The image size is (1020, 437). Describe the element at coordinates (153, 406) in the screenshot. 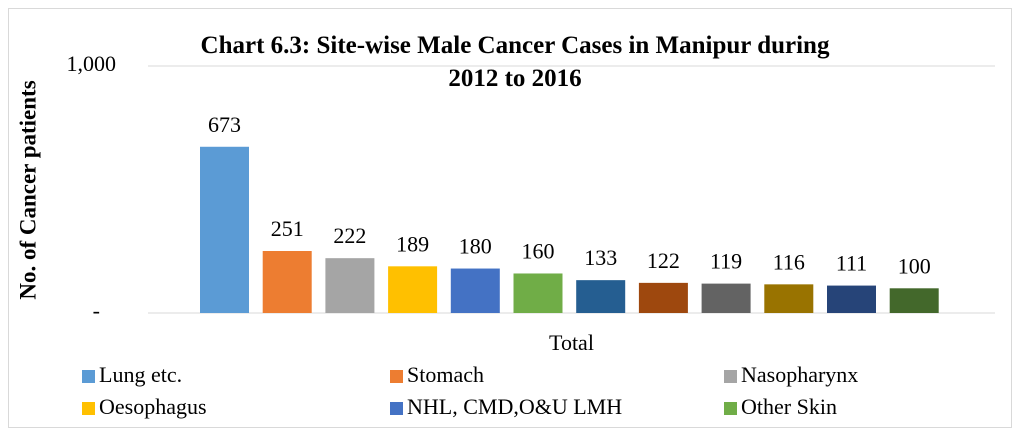

I see `legend-label: Oesophagus` at that location.